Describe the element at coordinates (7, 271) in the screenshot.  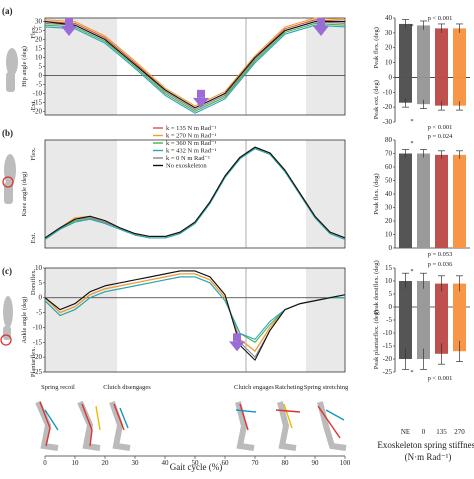
I see `panel-label-c: (c)` at that location.